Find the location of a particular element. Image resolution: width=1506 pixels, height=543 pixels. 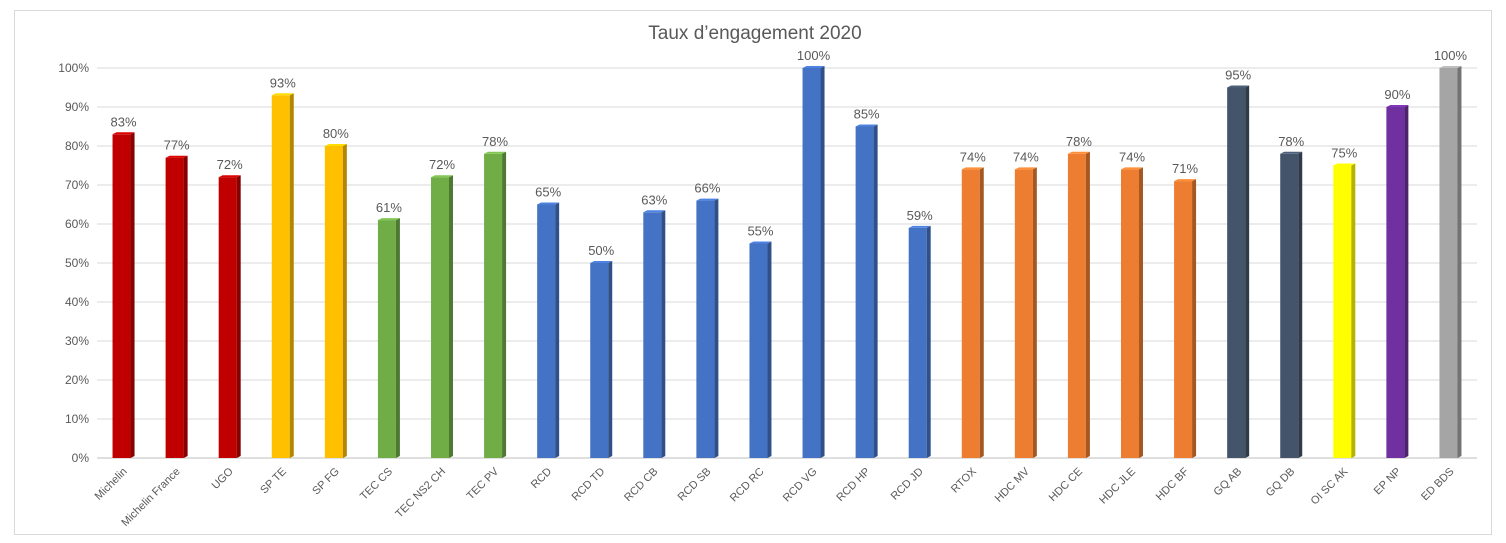

x-category-label: SP TE is located at coordinates (273, 481).